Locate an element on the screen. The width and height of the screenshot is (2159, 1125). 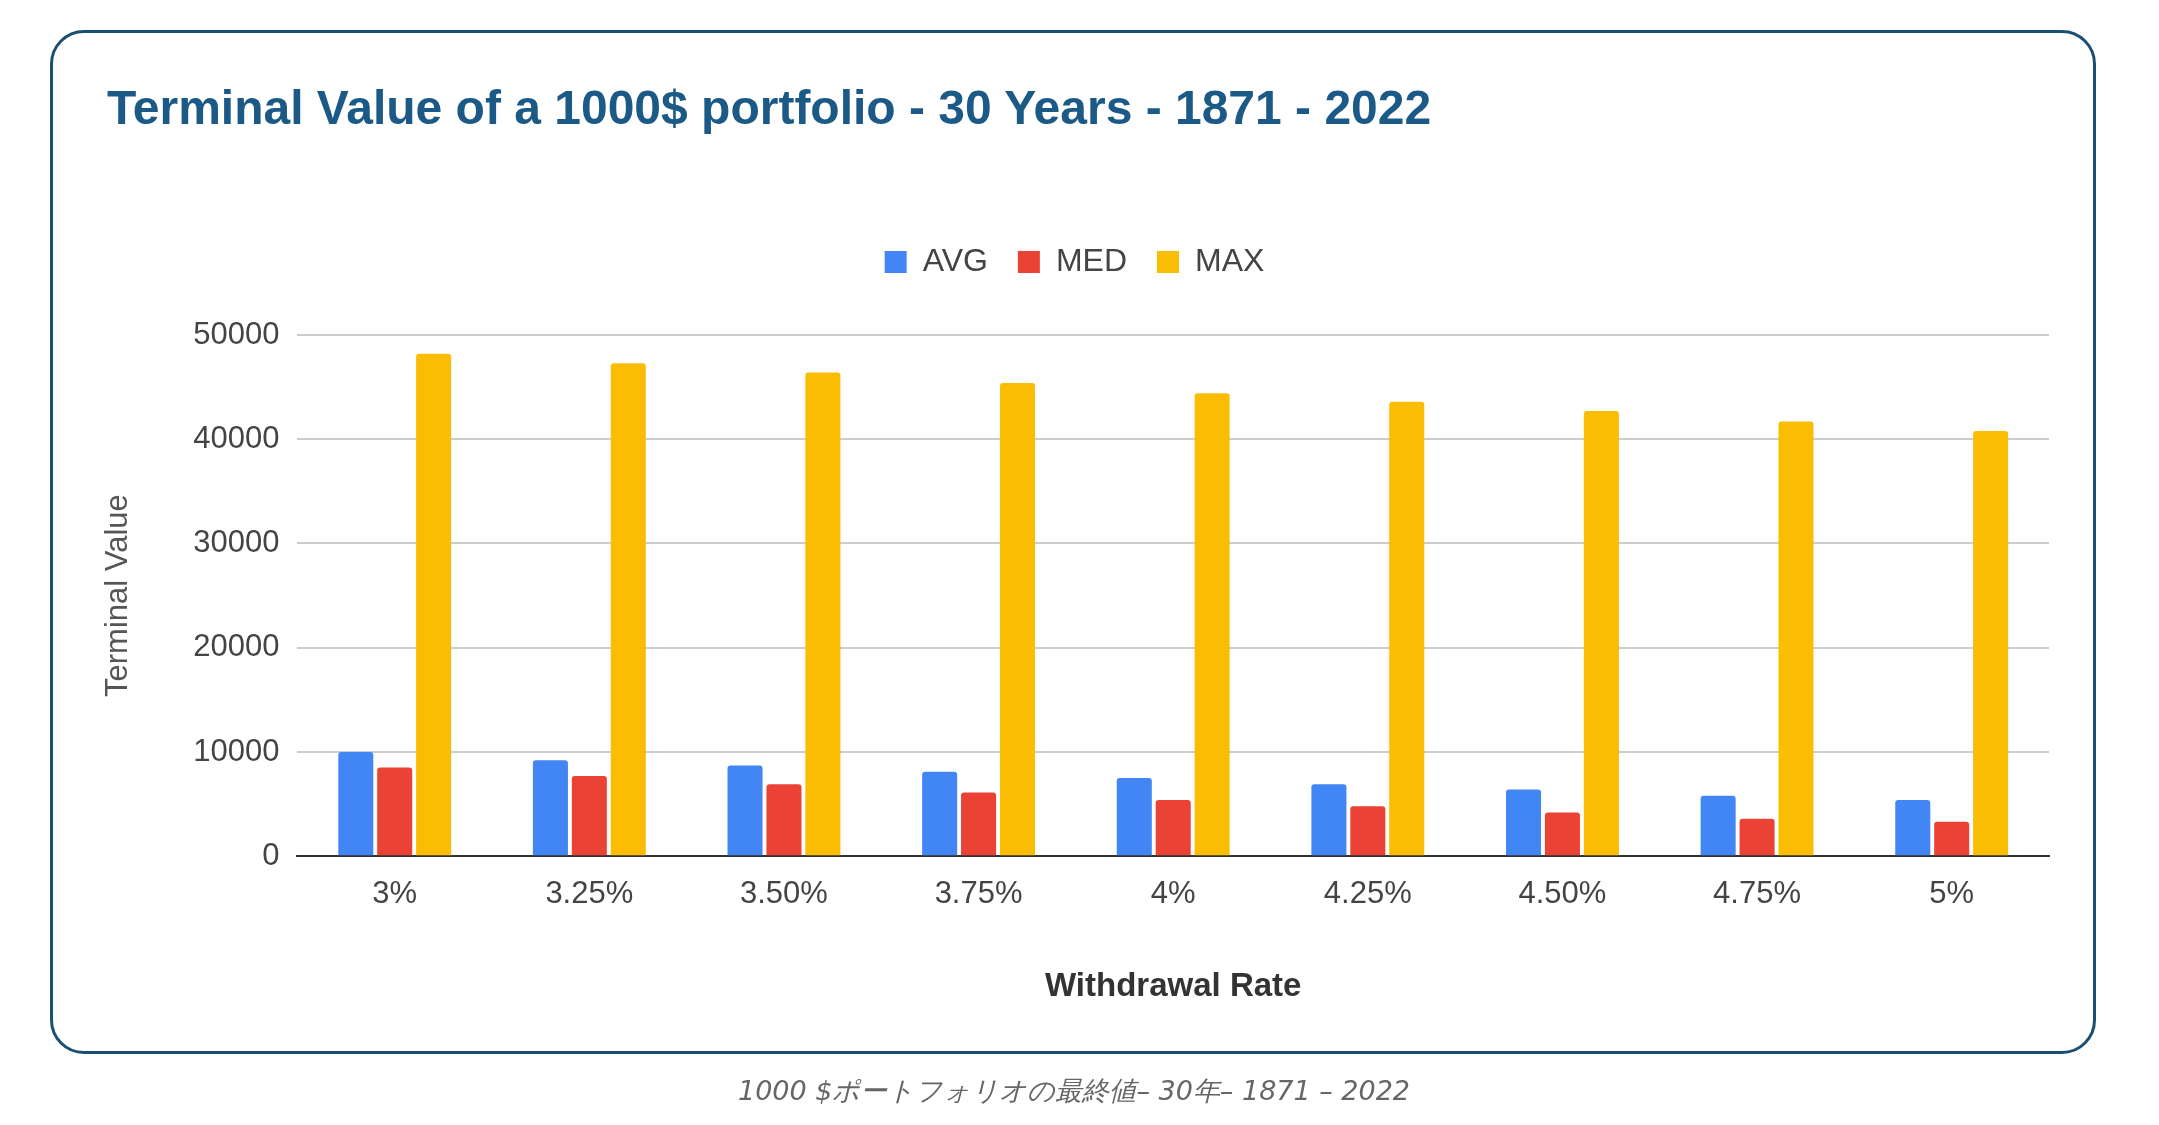
legend-label: MED is located at coordinates (1091, 259).